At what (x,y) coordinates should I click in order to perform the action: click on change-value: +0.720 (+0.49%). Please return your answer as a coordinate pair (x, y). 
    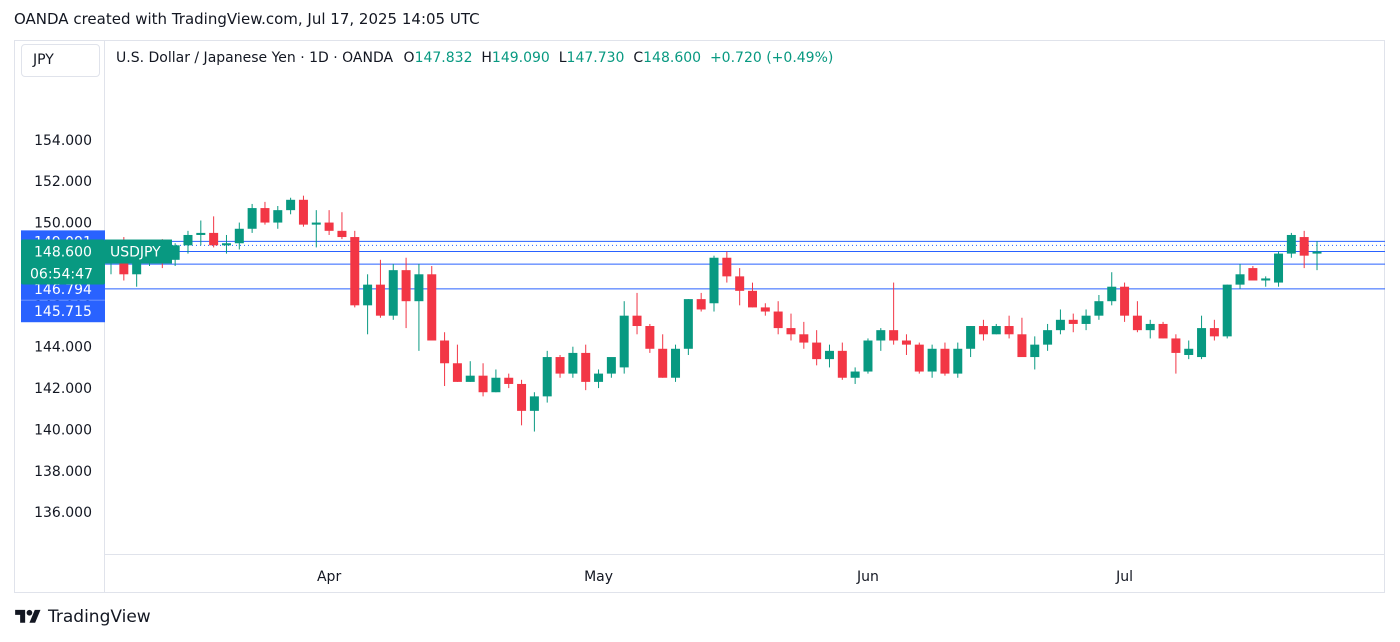
    Looking at the image, I should click on (771, 58).